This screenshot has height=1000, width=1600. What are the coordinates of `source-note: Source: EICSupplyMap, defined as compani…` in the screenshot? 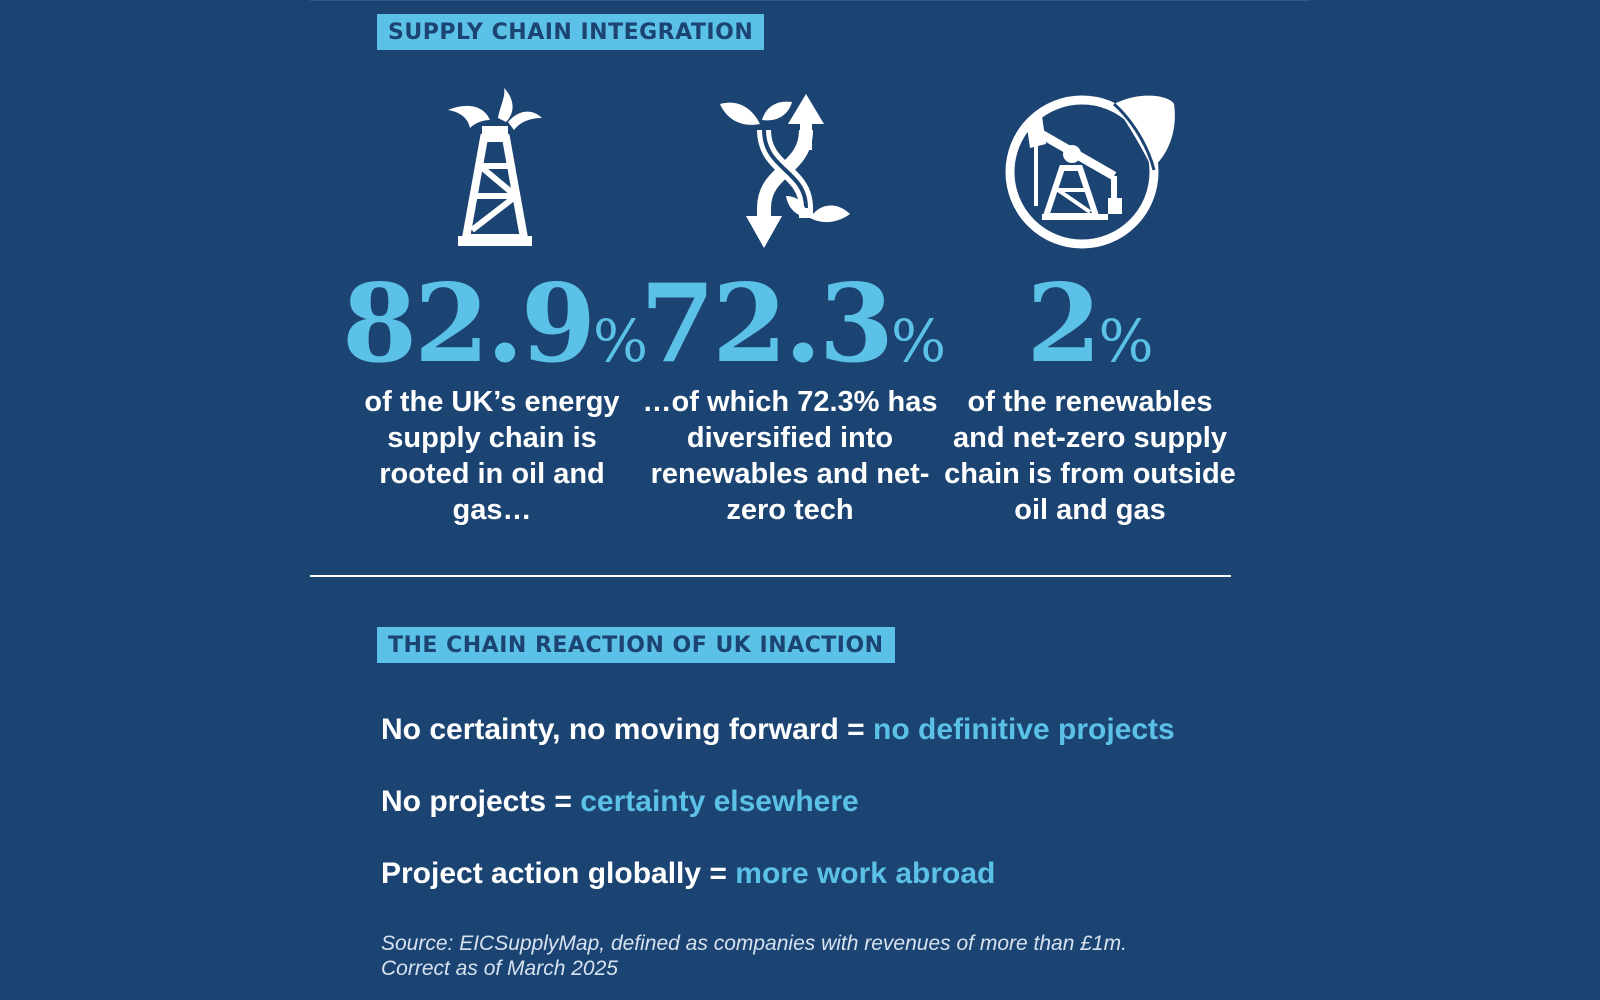 It's located at (754, 956).